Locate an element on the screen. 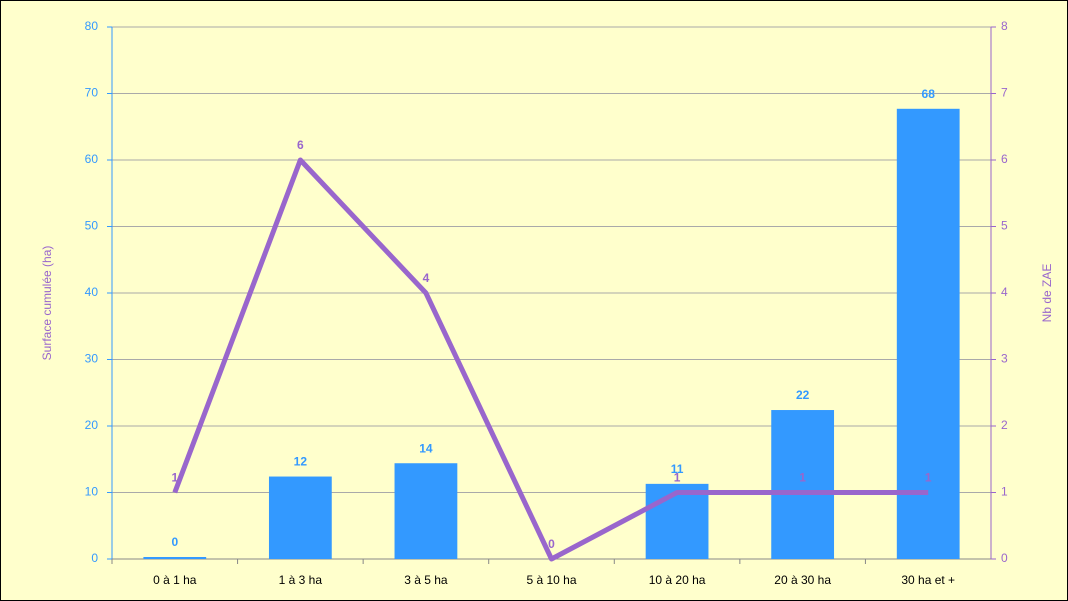 The width and height of the screenshot is (1068, 601). y2-tick-label: 7 is located at coordinates (1004, 93).